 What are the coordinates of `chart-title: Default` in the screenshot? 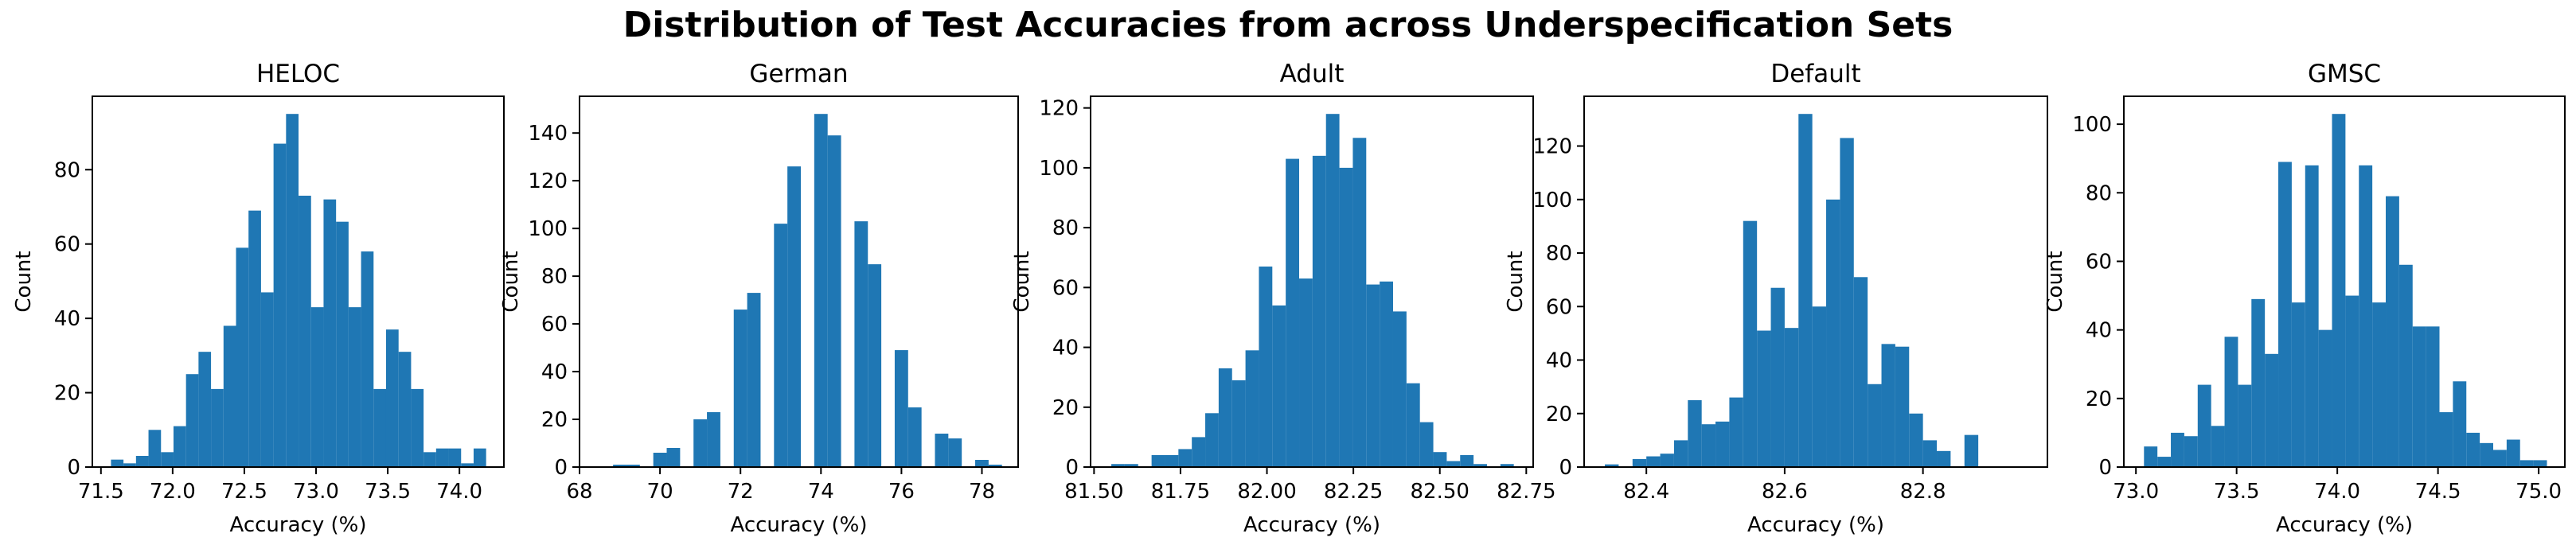 It's located at (1815, 74).